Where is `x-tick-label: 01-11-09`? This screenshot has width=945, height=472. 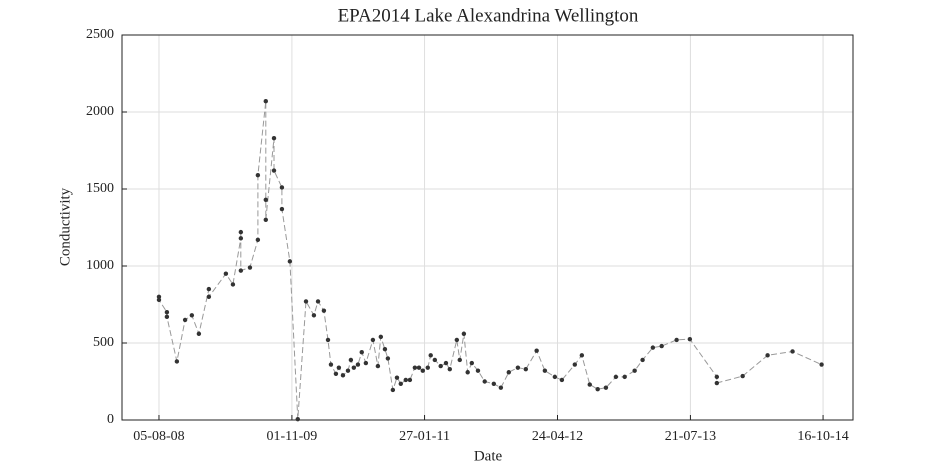
x-tick-label: 01-11-09 is located at coordinates (292, 436).